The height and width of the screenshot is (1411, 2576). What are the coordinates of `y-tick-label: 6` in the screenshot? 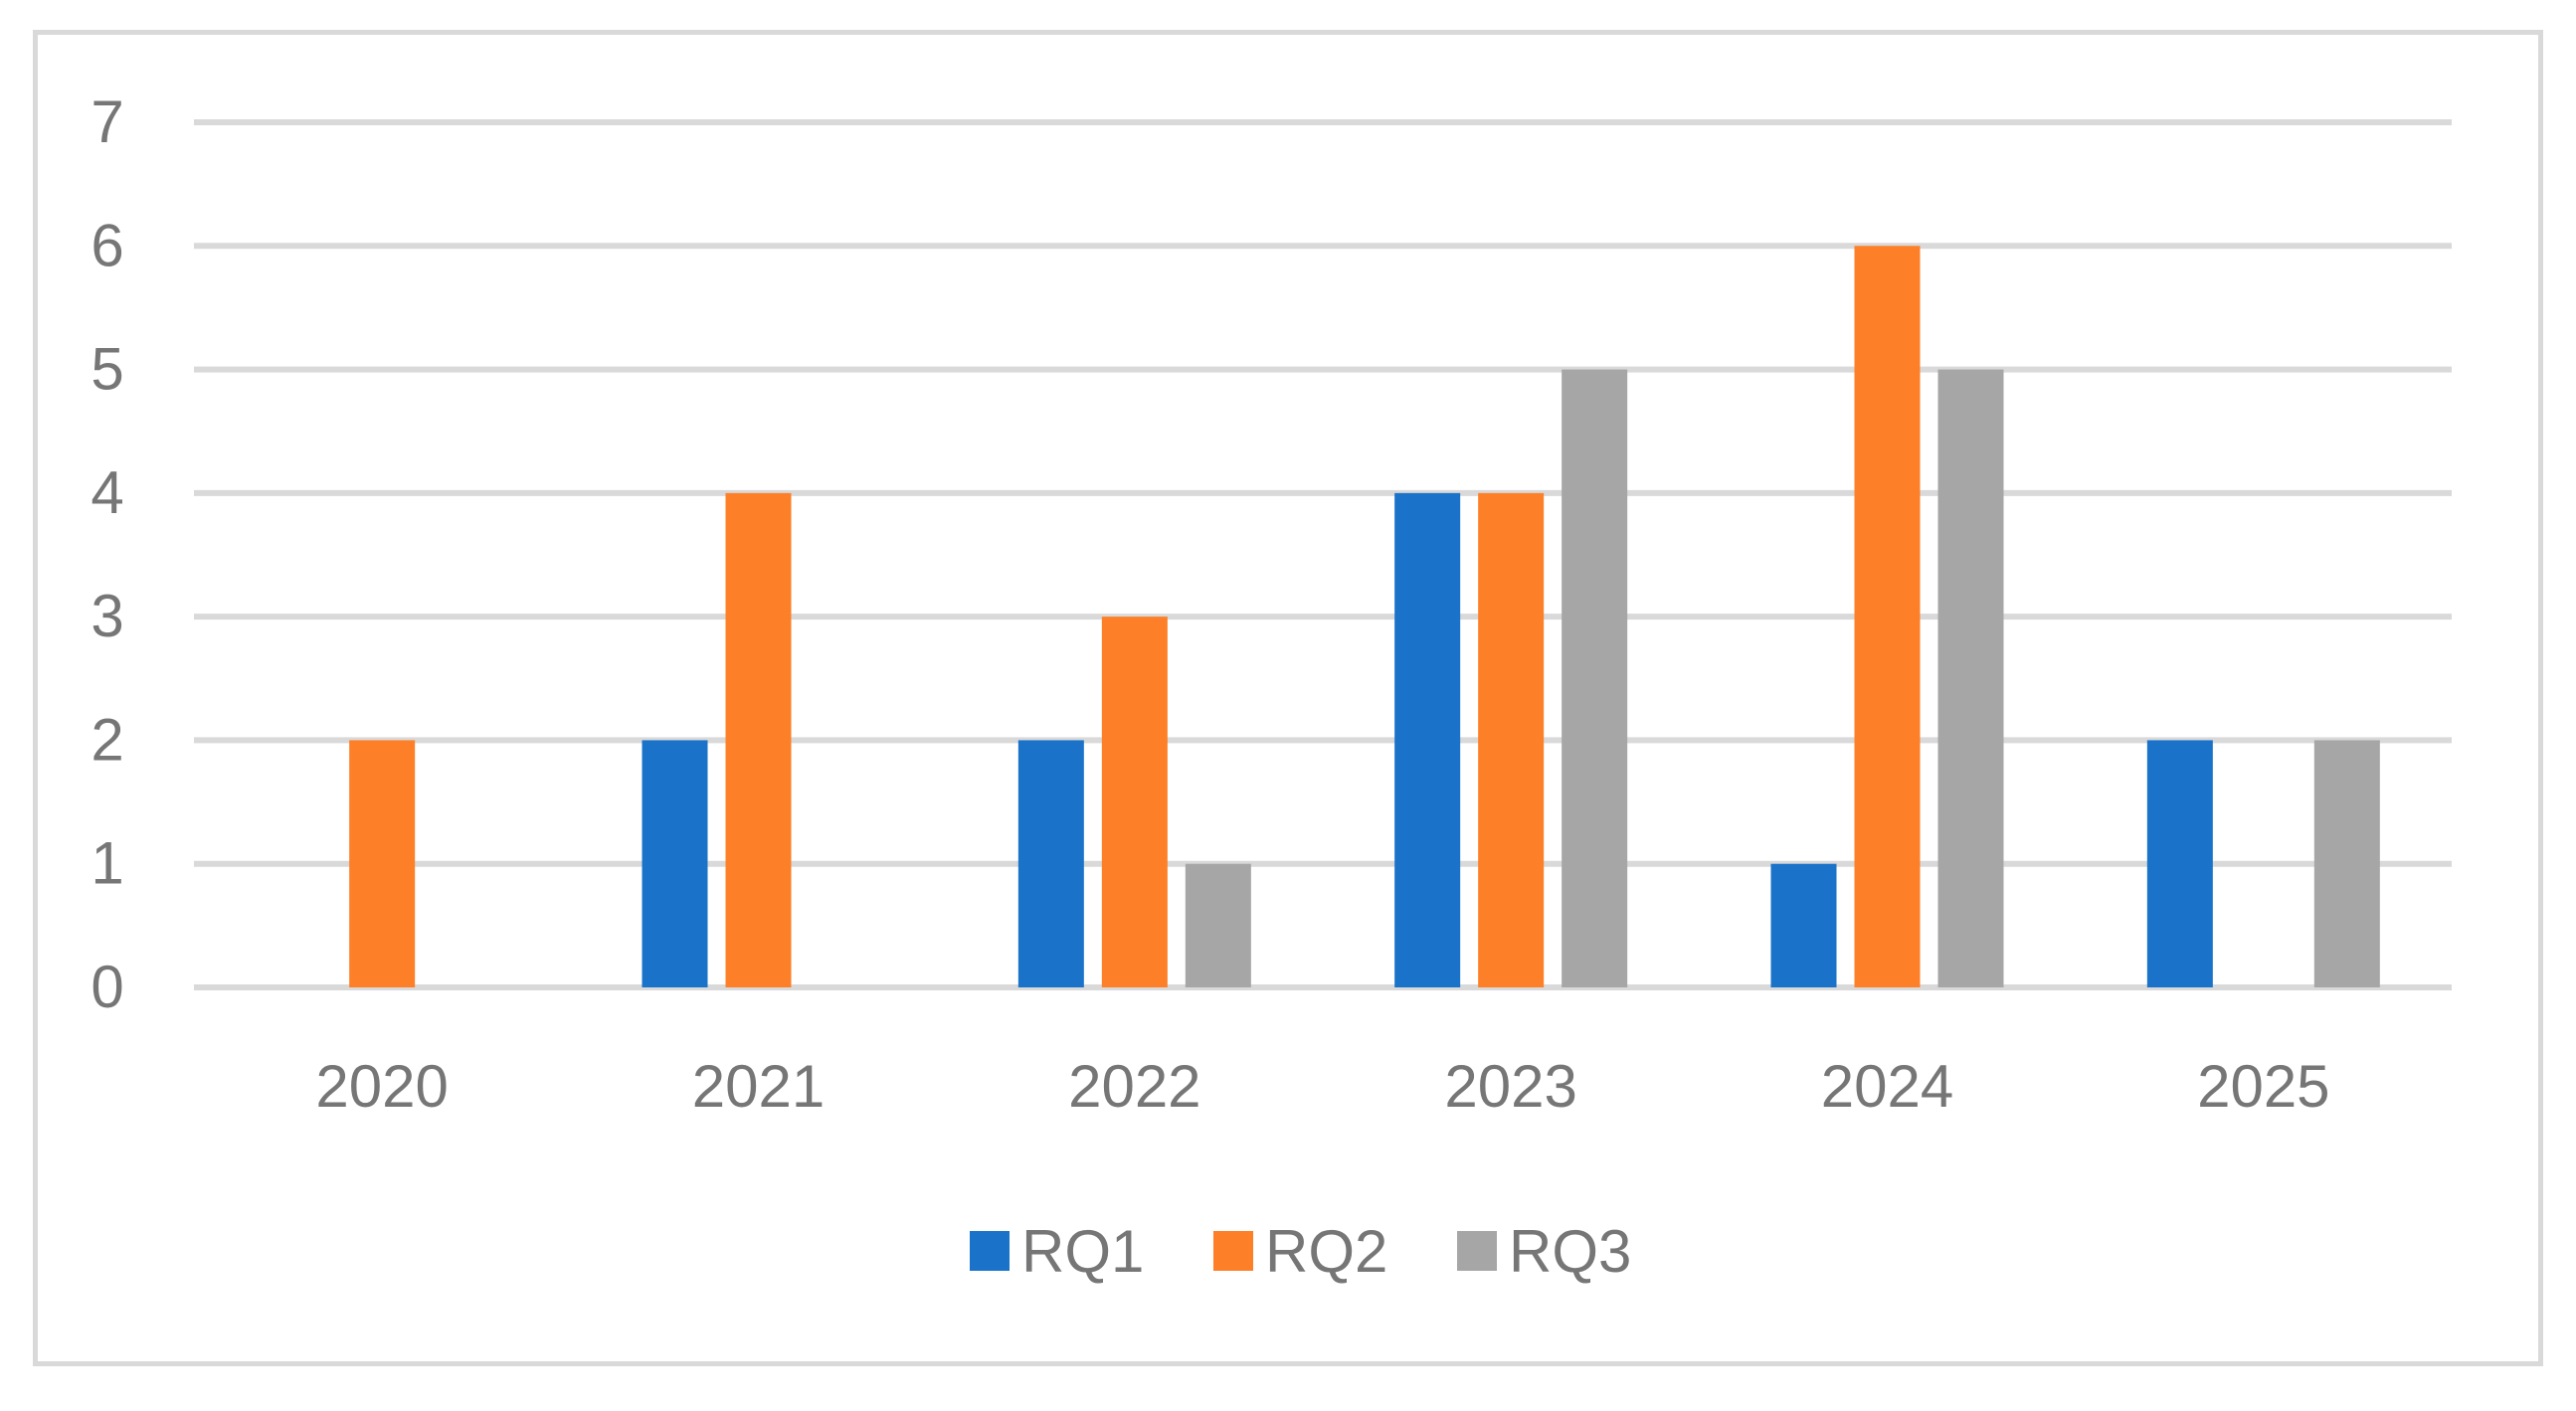 It's located at (107, 245).